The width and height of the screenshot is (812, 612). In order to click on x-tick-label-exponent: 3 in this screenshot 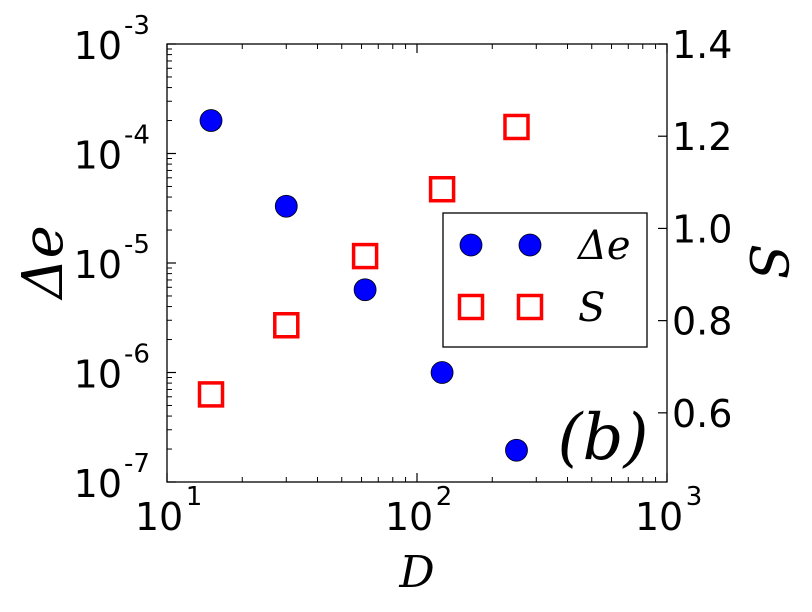, I will do `click(694, 497)`.